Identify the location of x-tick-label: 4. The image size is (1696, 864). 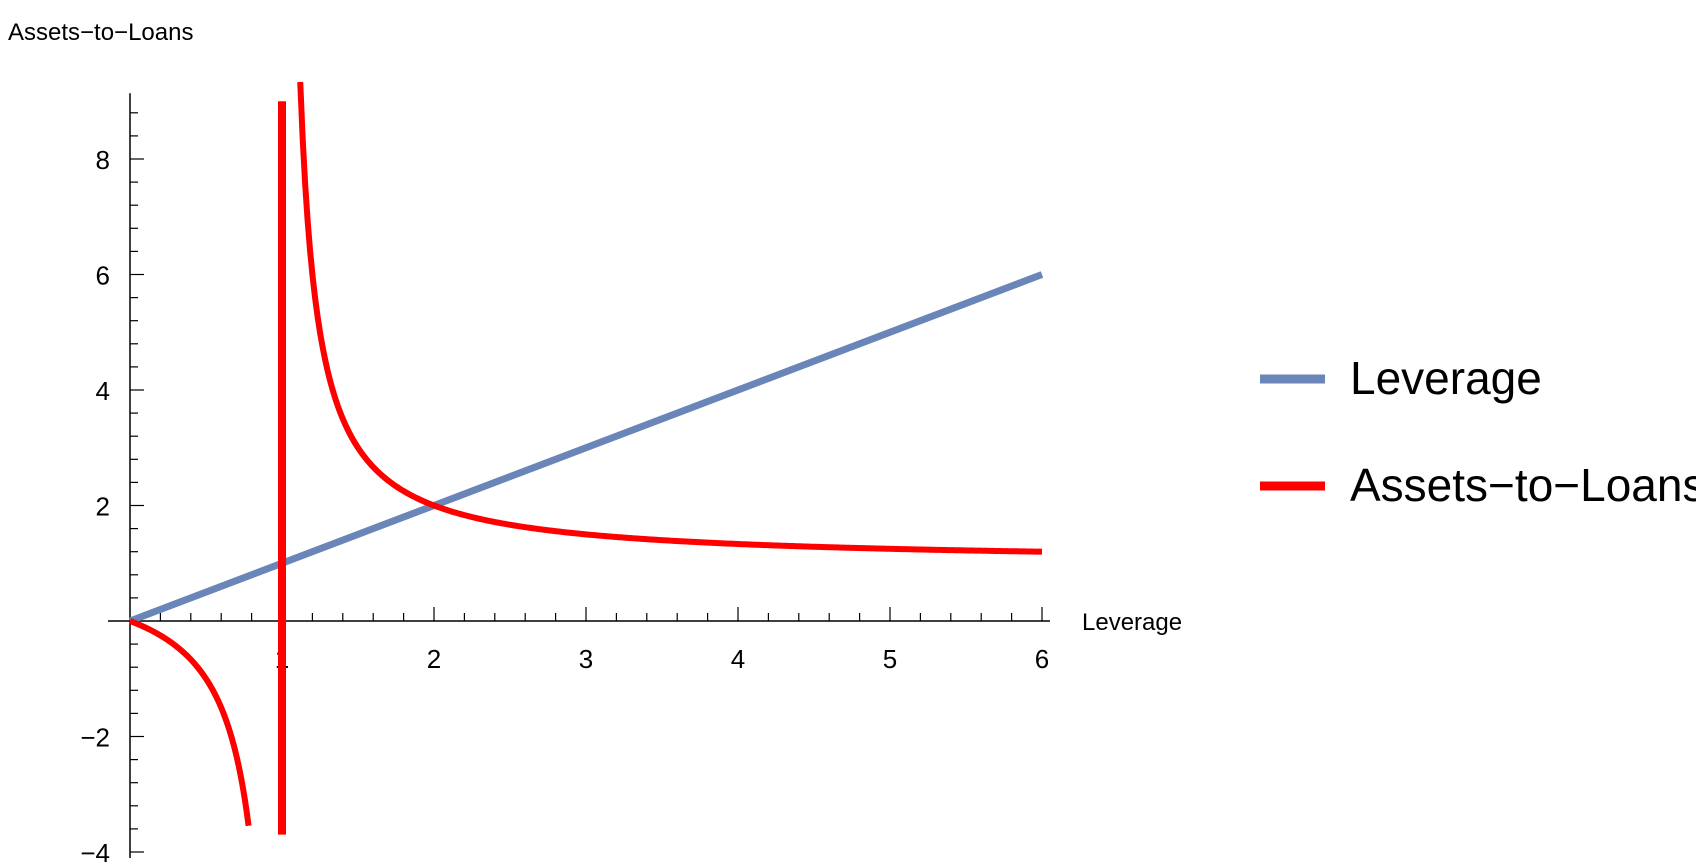
(738, 659).